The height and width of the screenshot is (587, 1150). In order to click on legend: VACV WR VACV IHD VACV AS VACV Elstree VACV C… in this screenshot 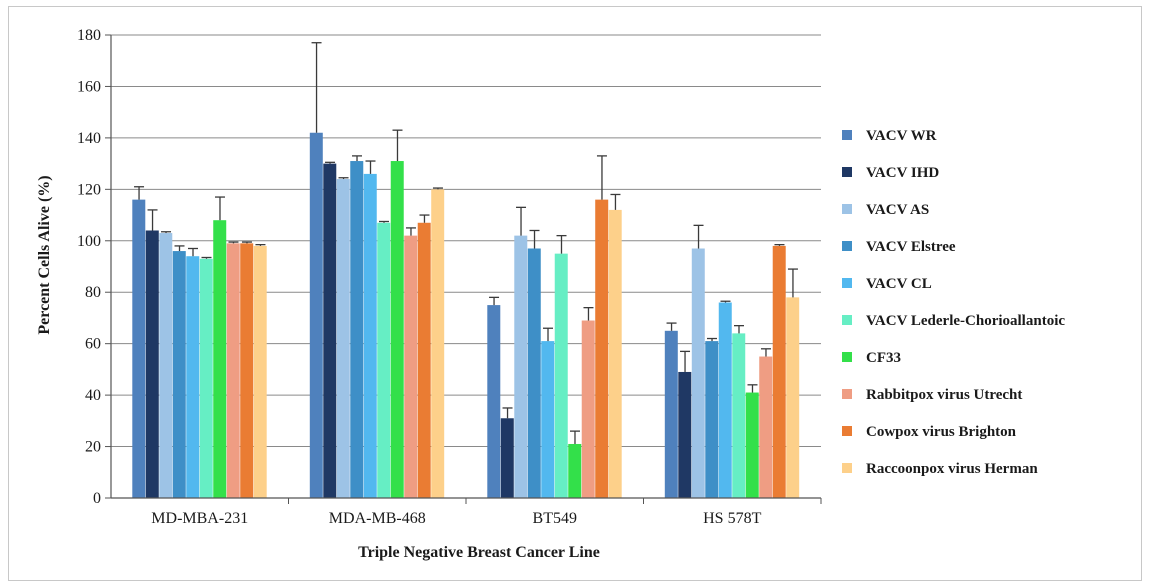, I will do `click(953, 302)`.